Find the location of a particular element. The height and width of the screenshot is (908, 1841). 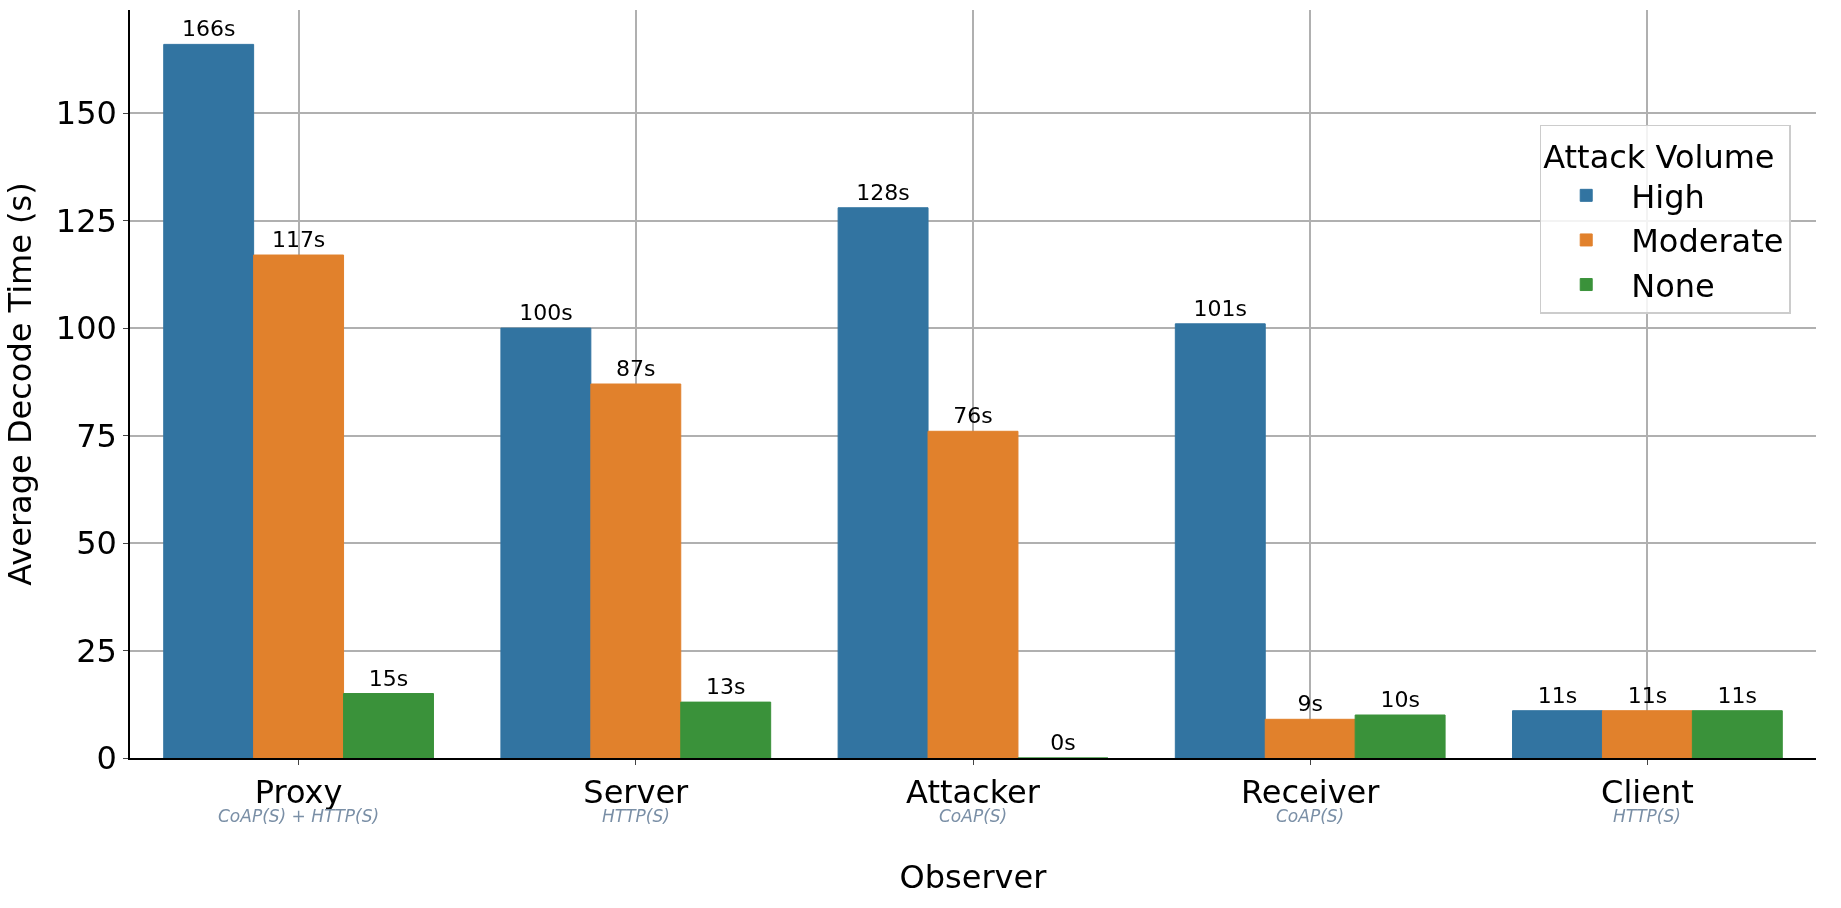

y-tick-label: 0 is located at coordinates (106, 758).